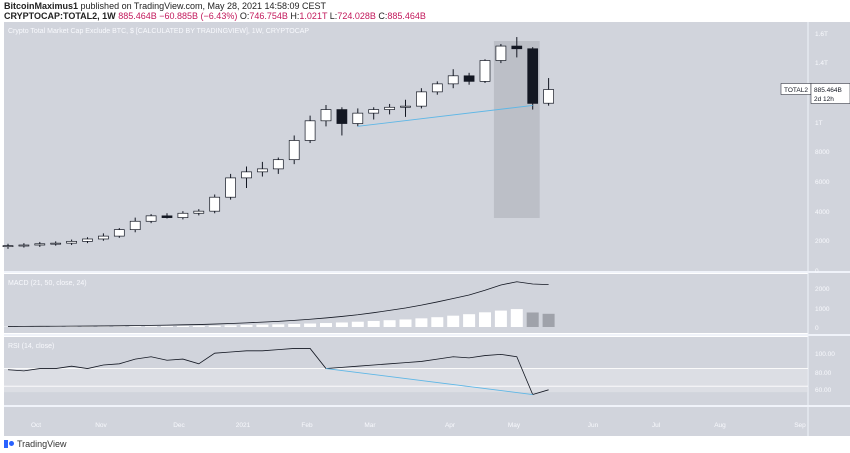 This screenshot has height=453, width=850. What do you see at coordinates (356, 16) in the screenshot?
I see `low-value: 724.028B` at bounding box center [356, 16].